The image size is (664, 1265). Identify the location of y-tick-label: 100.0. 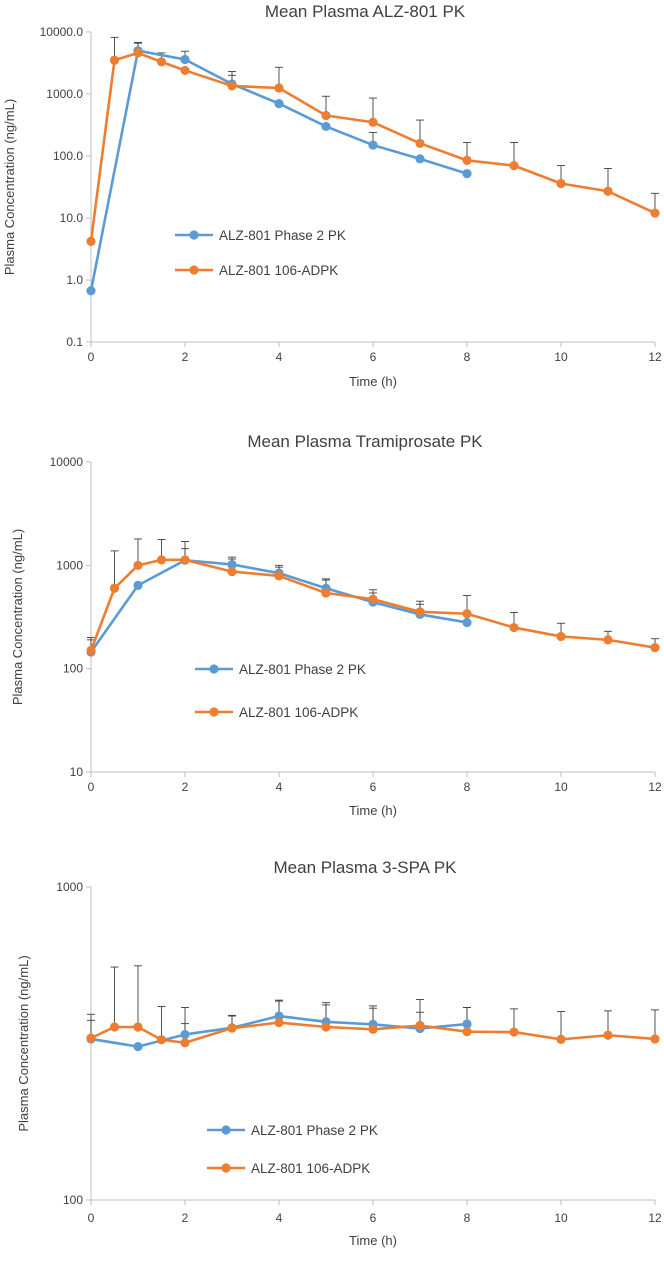
(68, 156).